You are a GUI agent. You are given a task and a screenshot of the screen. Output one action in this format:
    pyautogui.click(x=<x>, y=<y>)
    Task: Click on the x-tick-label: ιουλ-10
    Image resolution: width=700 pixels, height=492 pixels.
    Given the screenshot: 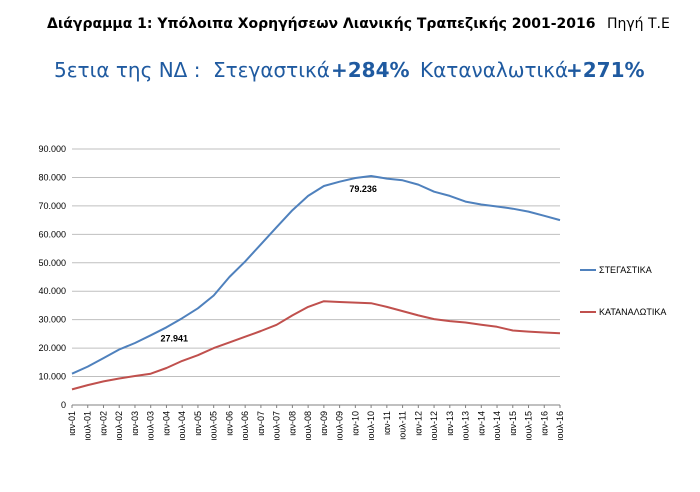 What is the action you would take?
    pyautogui.click(x=371, y=425)
    